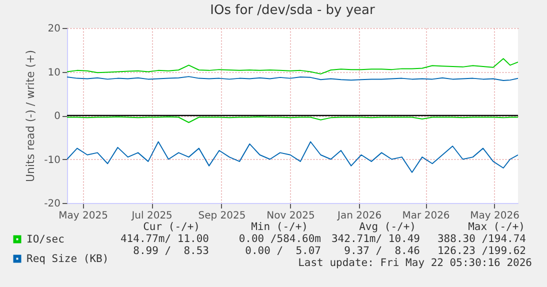 Image resolution: width=547 pixels, height=287 pixels. Describe the element at coordinates (83, 216) in the screenshot. I see `x-tick-label: May 2025` at that location.